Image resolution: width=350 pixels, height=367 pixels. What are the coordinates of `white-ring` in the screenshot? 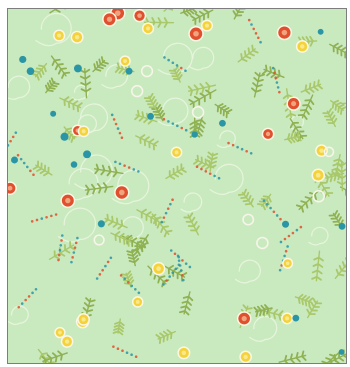 It's located at (198, 112).